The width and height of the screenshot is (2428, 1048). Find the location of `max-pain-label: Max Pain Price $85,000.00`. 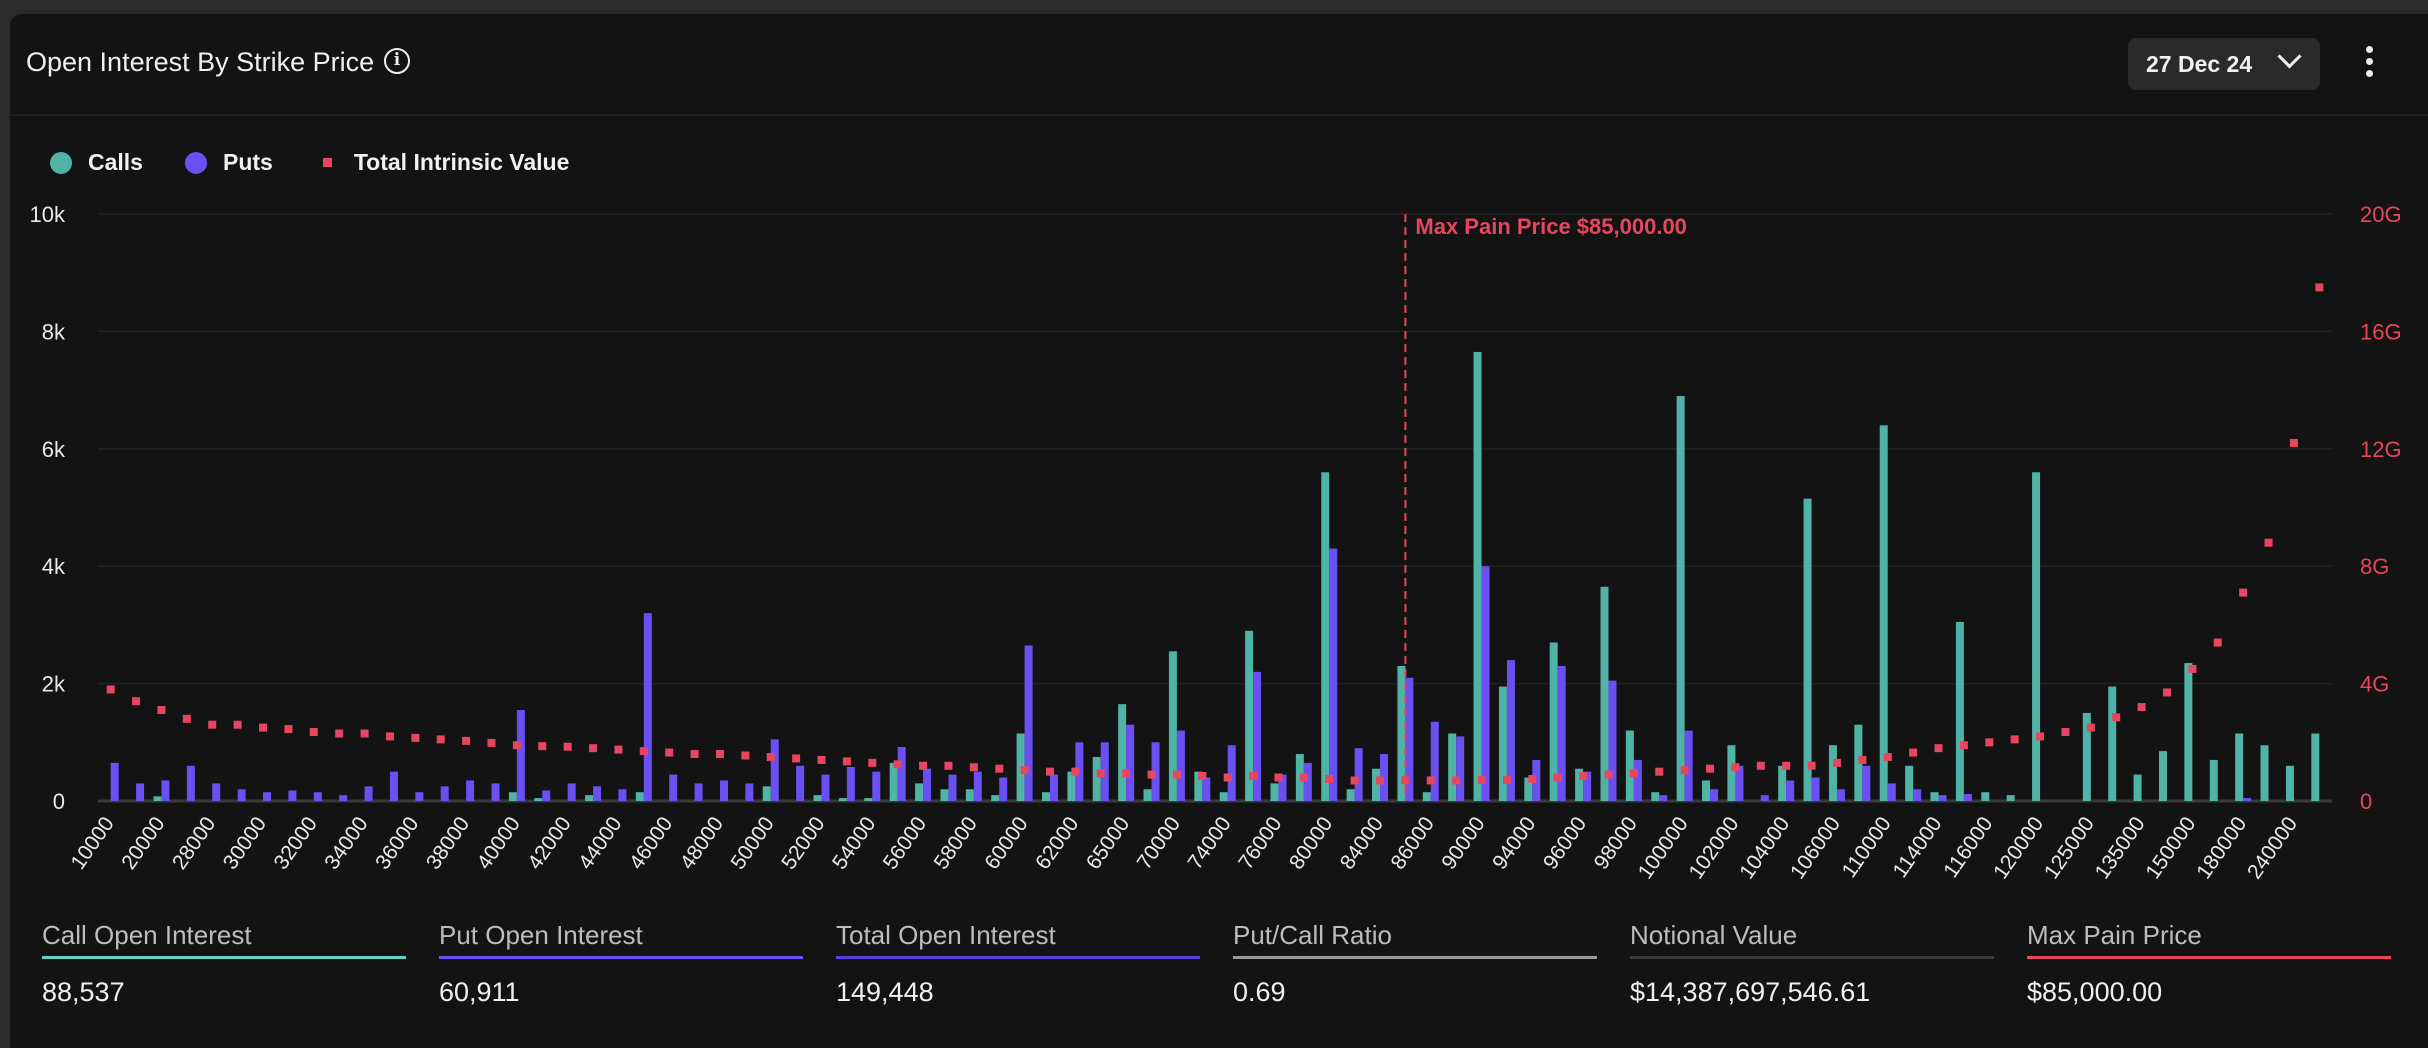

max-pain-label: Max Pain Price $85,000.00 is located at coordinates (1551, 226).